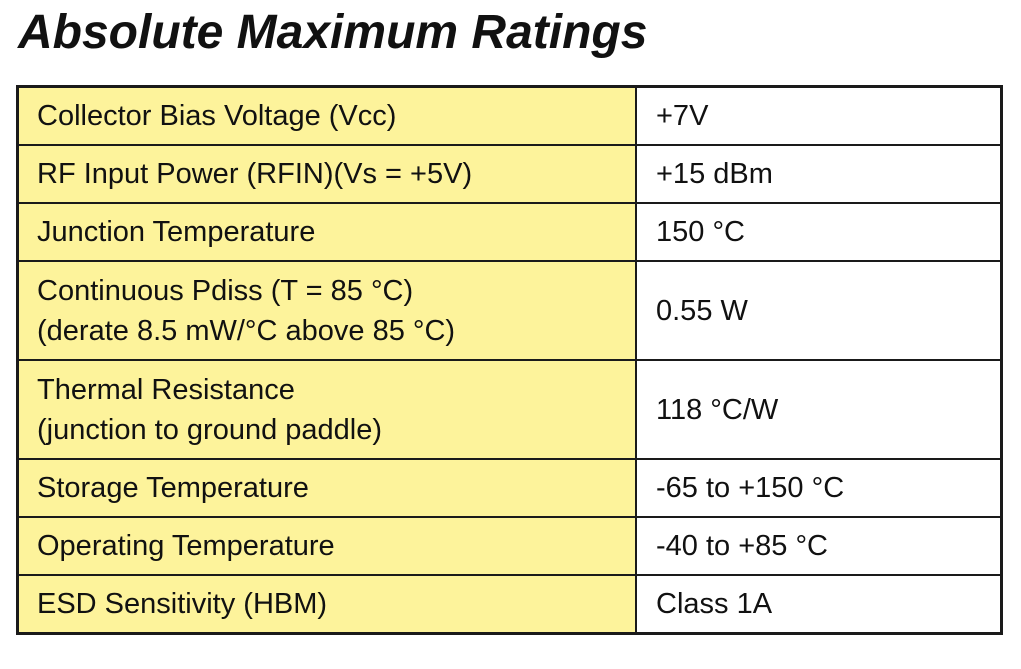  Describe the element at coordinates (819, 409) in the screenshot. I see `value-cell: 118 °C/W` at that location.